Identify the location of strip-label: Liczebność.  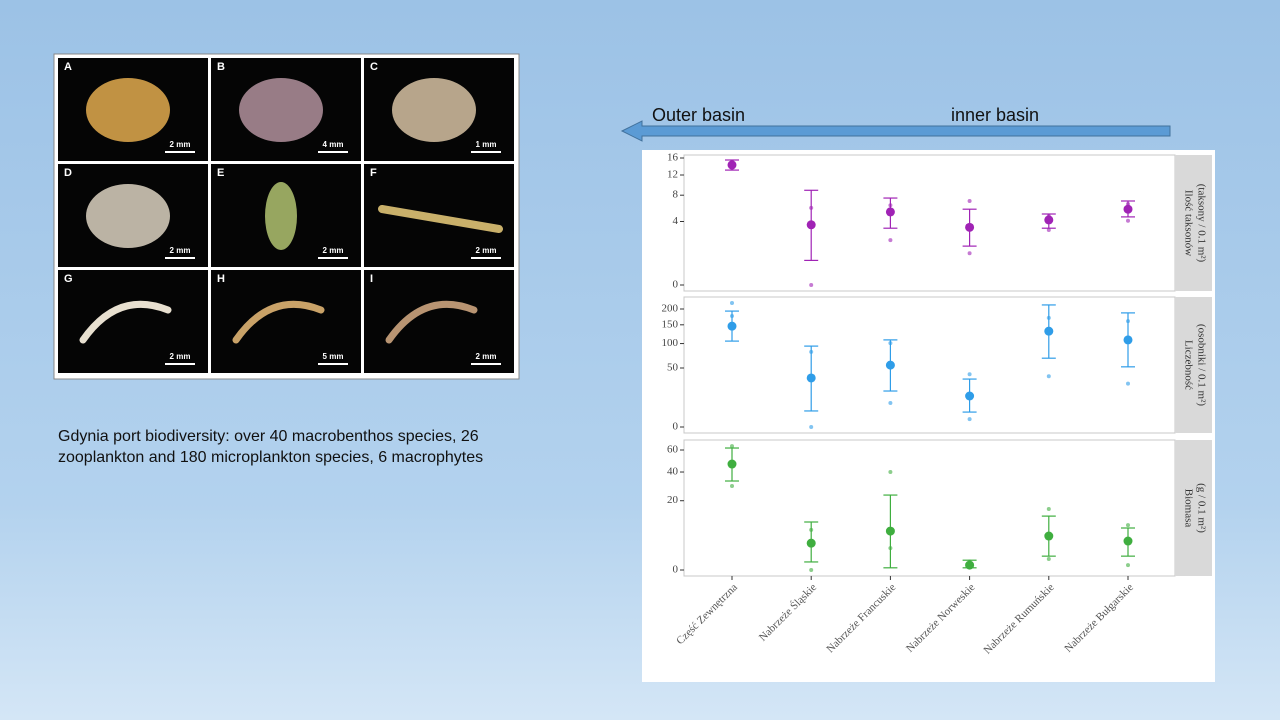
(1188, 365).